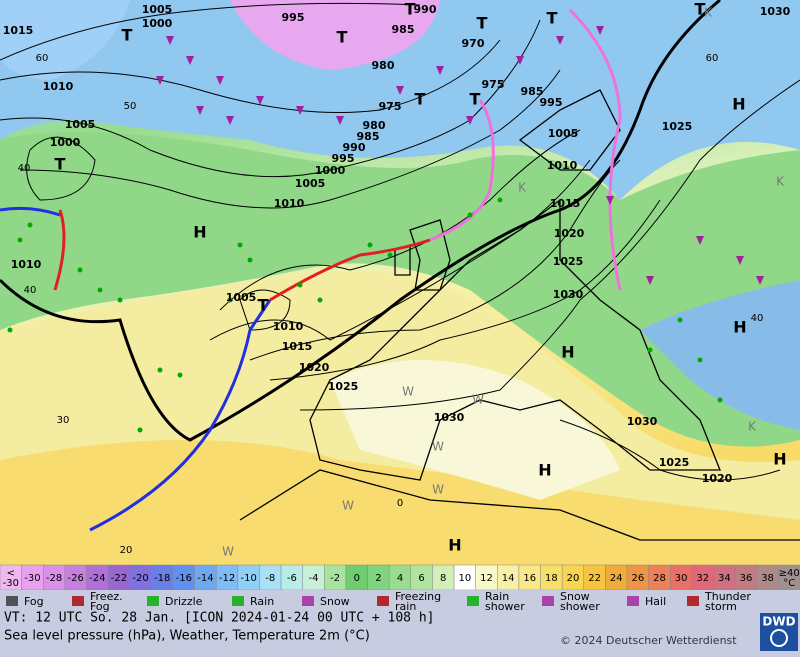  What do you see at coordinates (551, 102) in the screenshot?
I see `isobar-label: 995` at bounding box center [551, 102].